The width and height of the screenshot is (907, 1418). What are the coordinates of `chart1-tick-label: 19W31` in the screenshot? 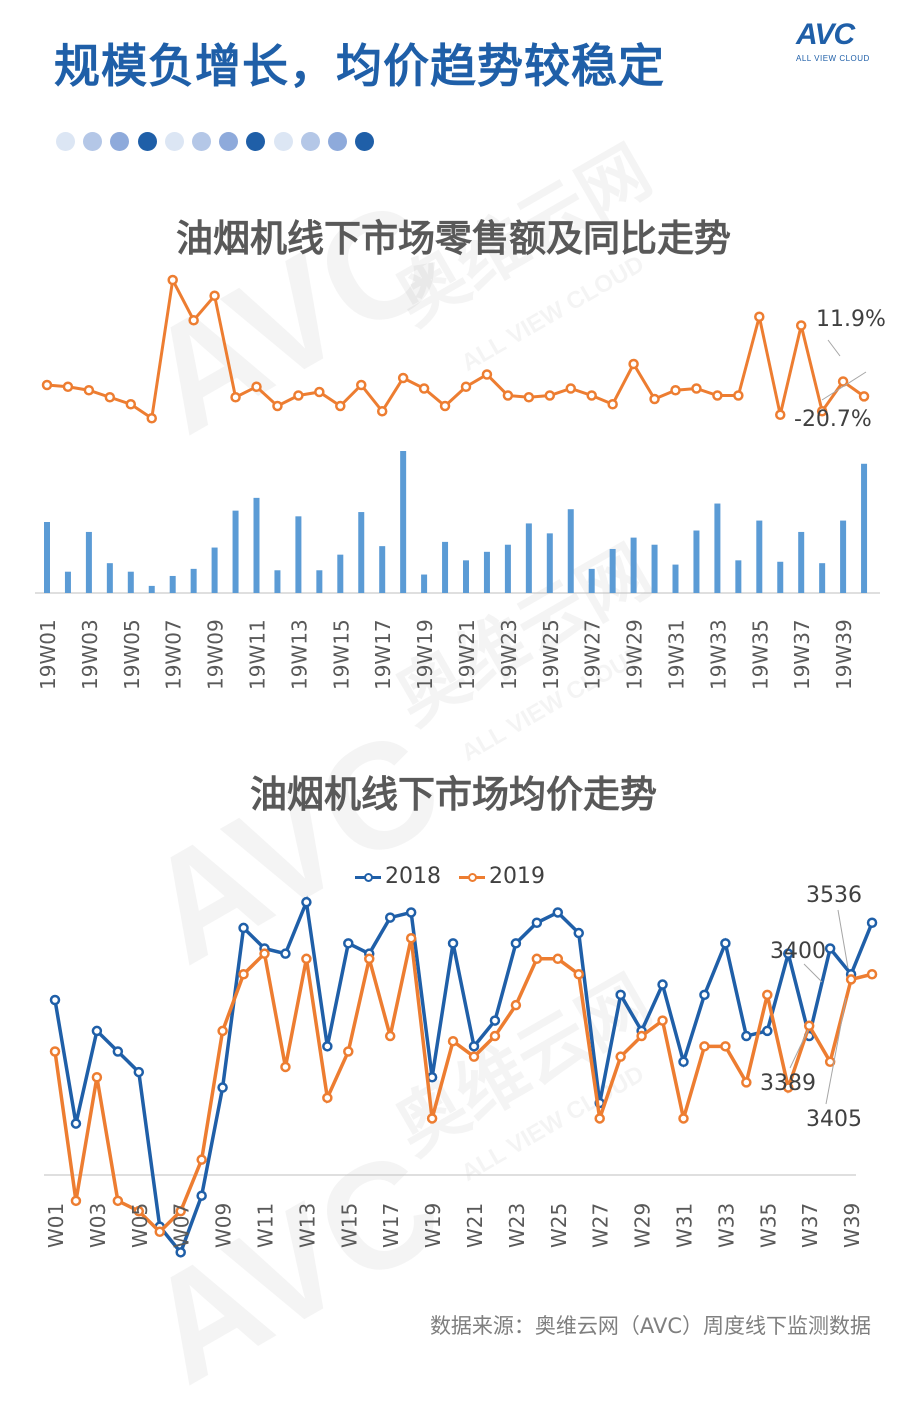 It's located at (677, 654).